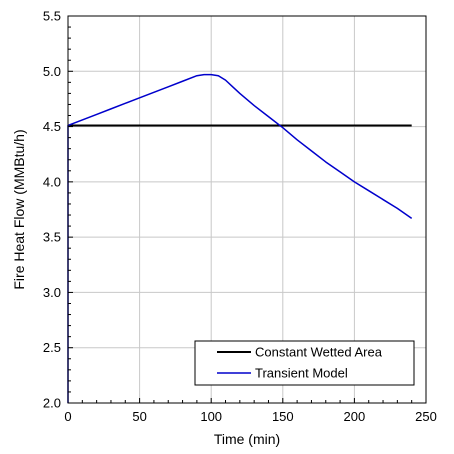  Describe the element at coordinates (52, 181) in the screenshot. I see `y-tick-label: 4.0` at that location.